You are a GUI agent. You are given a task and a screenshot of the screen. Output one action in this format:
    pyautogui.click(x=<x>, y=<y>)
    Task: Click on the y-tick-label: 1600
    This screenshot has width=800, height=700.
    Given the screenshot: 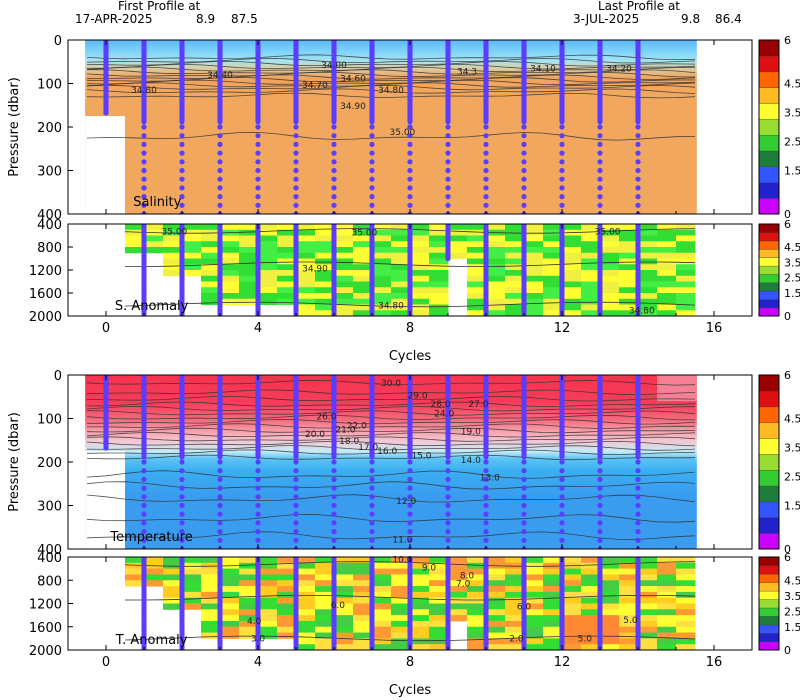 What is the action you would take?
    pyautogui.click(x=45, y=628)
    